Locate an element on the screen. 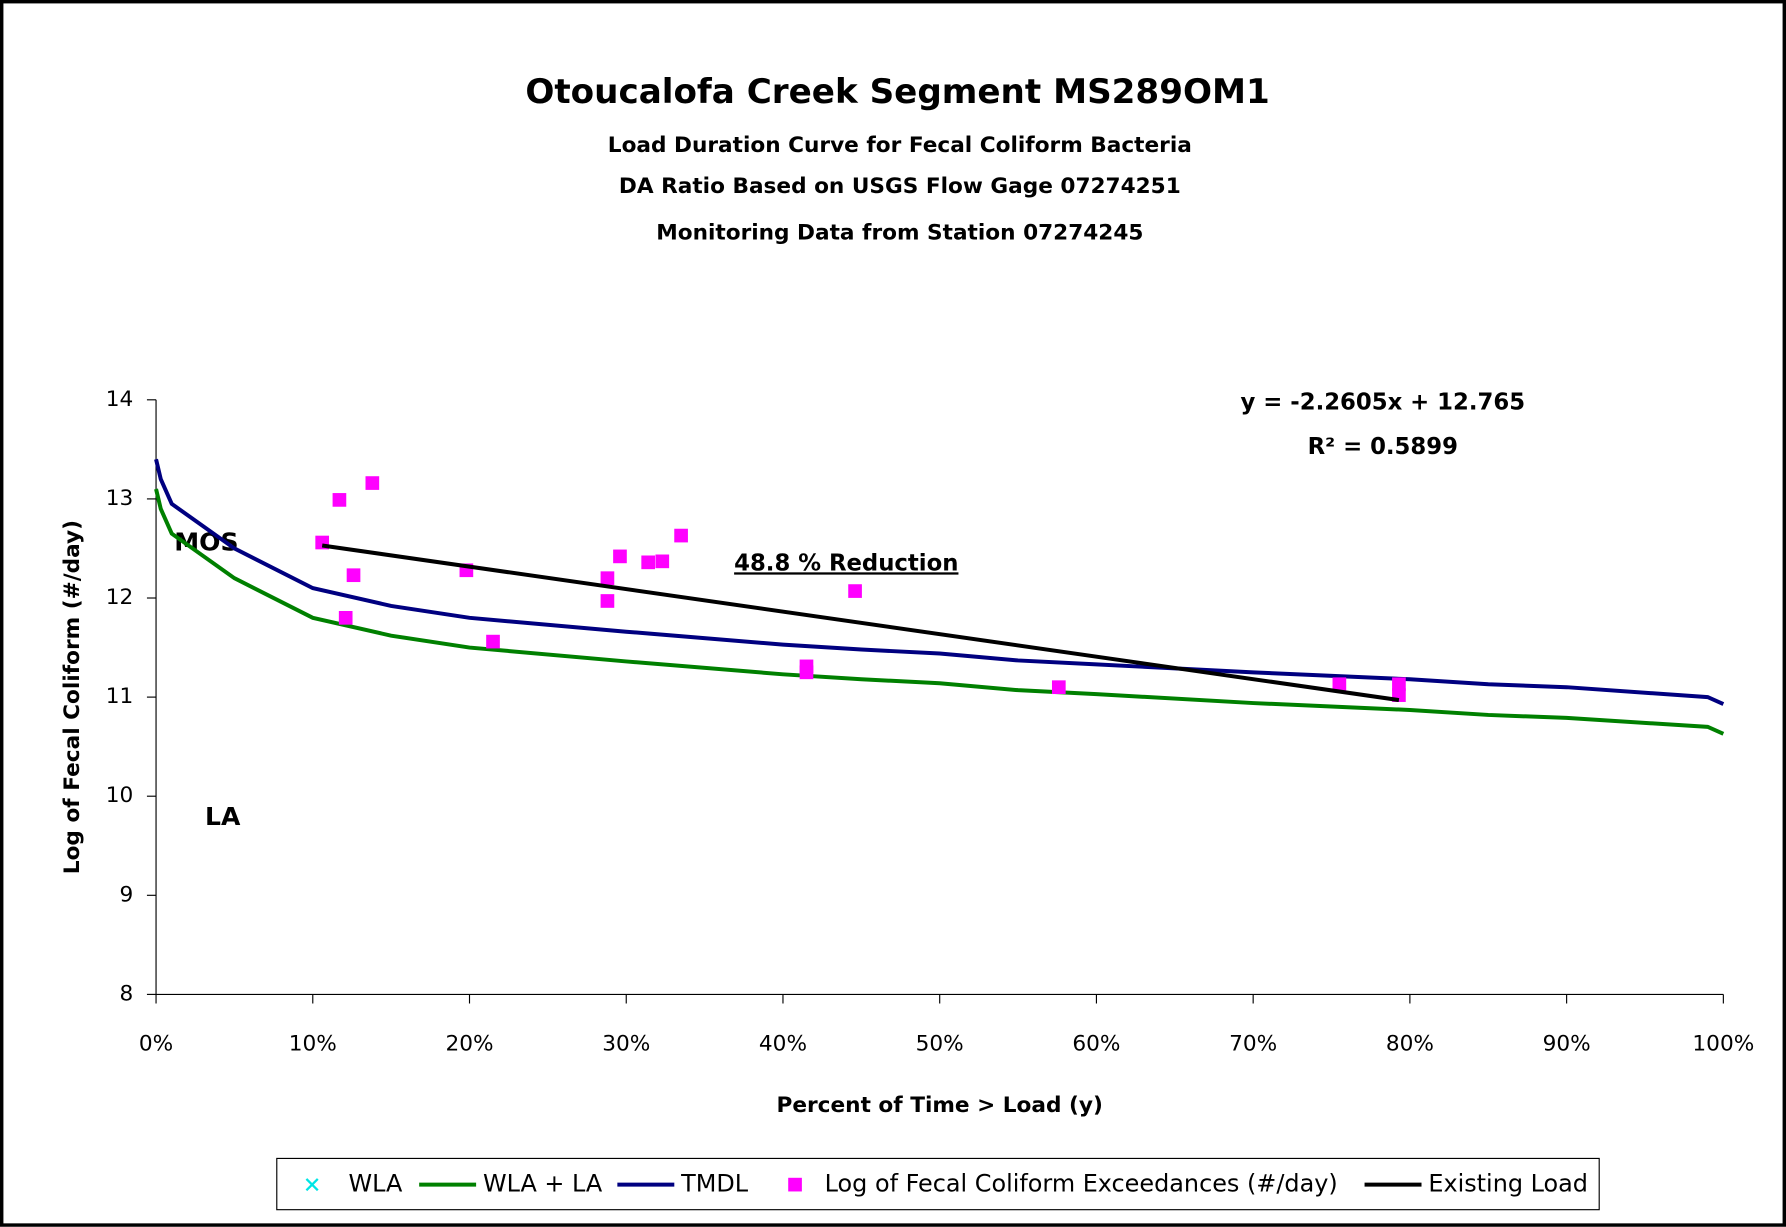  x-tick-label: 30% is located at coordinates (626, 1044).